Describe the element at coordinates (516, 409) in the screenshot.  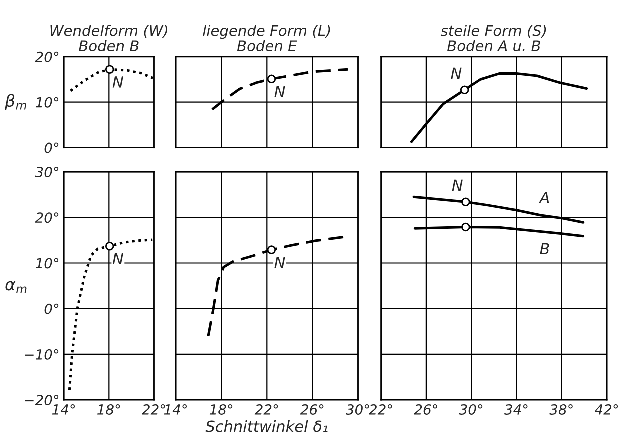
I see `x-tick-label: 34°` at that location.